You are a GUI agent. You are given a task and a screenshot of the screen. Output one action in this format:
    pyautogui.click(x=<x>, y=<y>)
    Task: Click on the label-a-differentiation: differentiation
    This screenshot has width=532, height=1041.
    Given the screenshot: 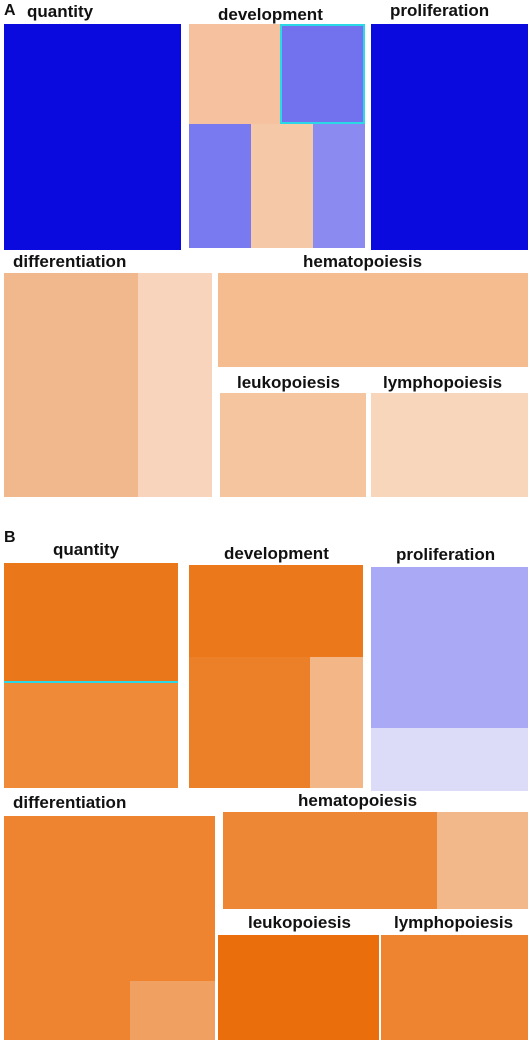 What is the action you would take?
    pyautogui.click(x=70, y=261)
    